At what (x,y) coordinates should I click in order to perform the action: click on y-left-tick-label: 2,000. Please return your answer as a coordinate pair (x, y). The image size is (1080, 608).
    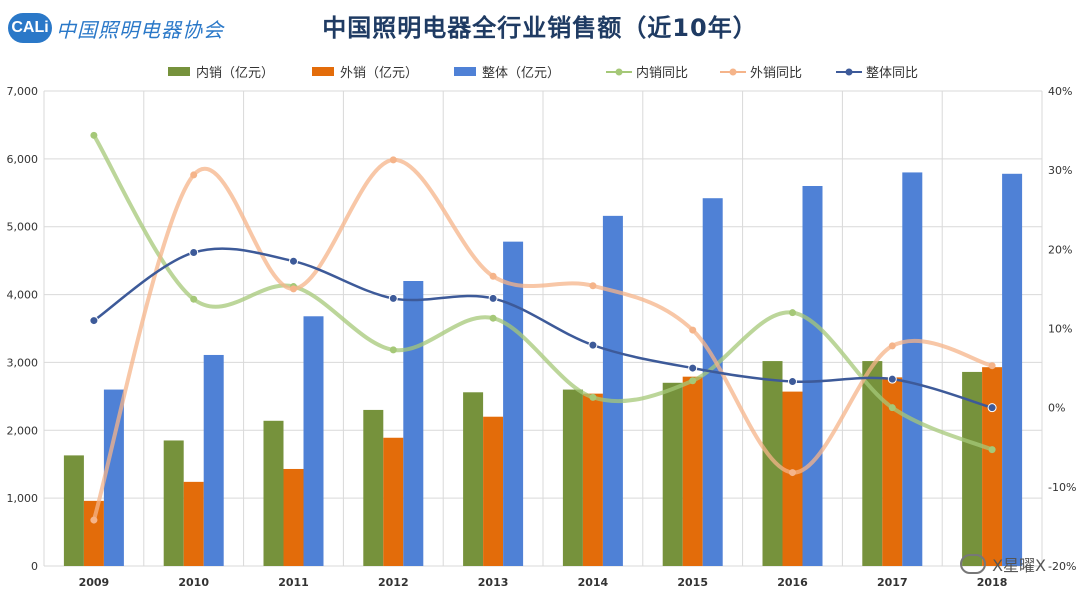
    Looking at the image, I should click on (23, 430).